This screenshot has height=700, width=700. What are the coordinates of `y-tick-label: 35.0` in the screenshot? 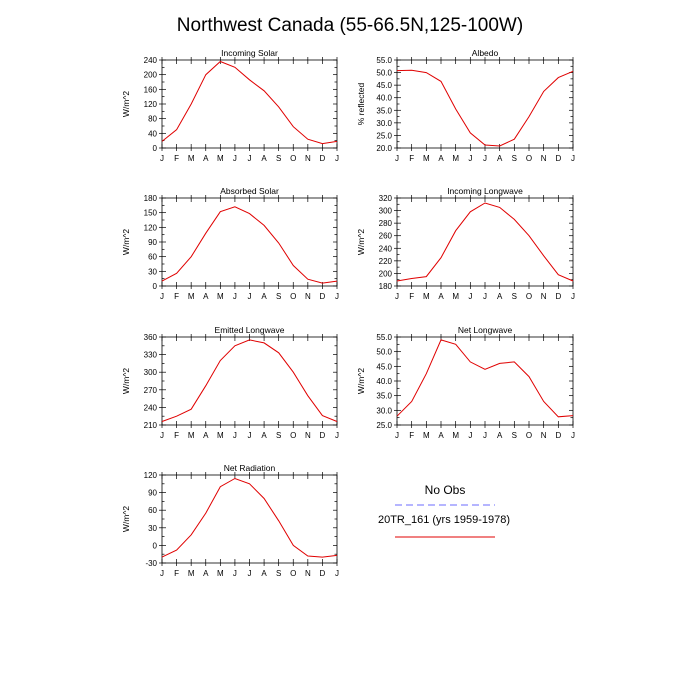 It's located at (384, 110).